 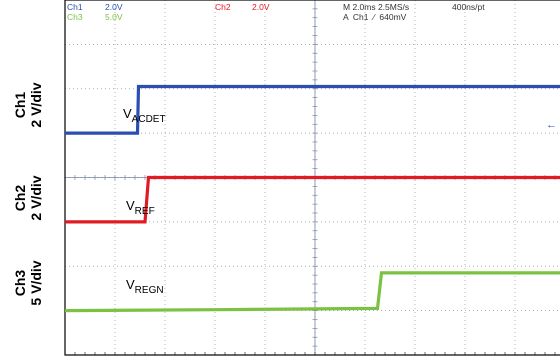 I want to click on ylabel-ch3-scale: 5 V/div, so click(x=36, y=283).